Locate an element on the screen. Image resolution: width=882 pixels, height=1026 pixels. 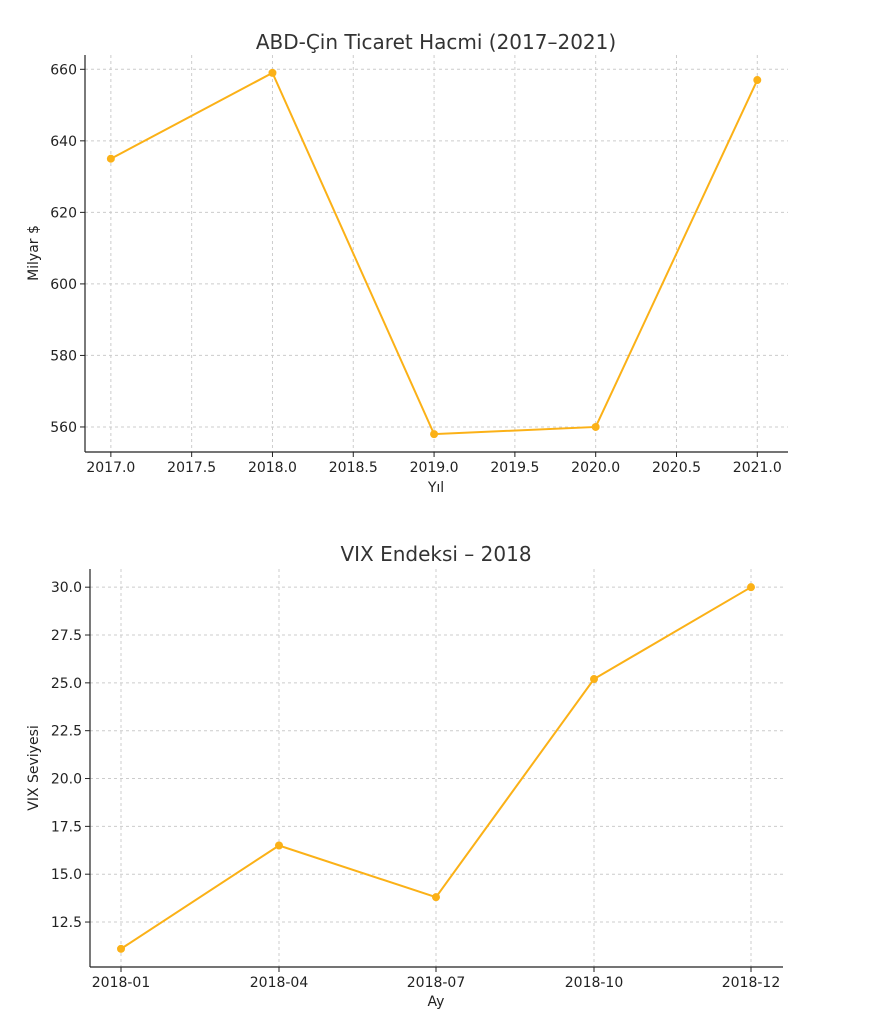
y-axis-label: Milyar $ is located at coordinates (34, 253).